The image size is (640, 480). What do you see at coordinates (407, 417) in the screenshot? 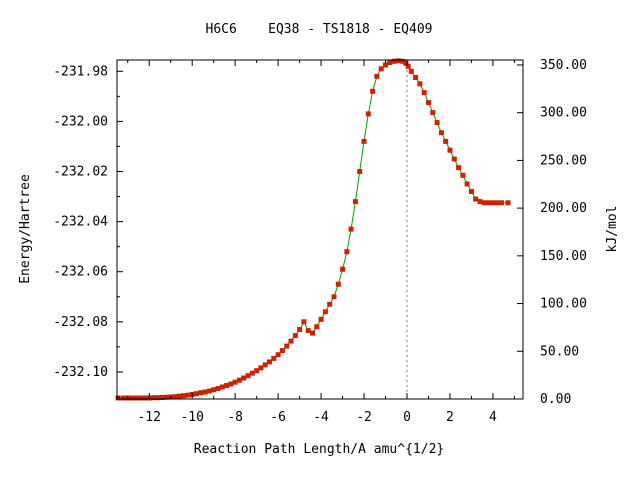
I see `x-tick-label: 0` at bounding box center [407, 417].